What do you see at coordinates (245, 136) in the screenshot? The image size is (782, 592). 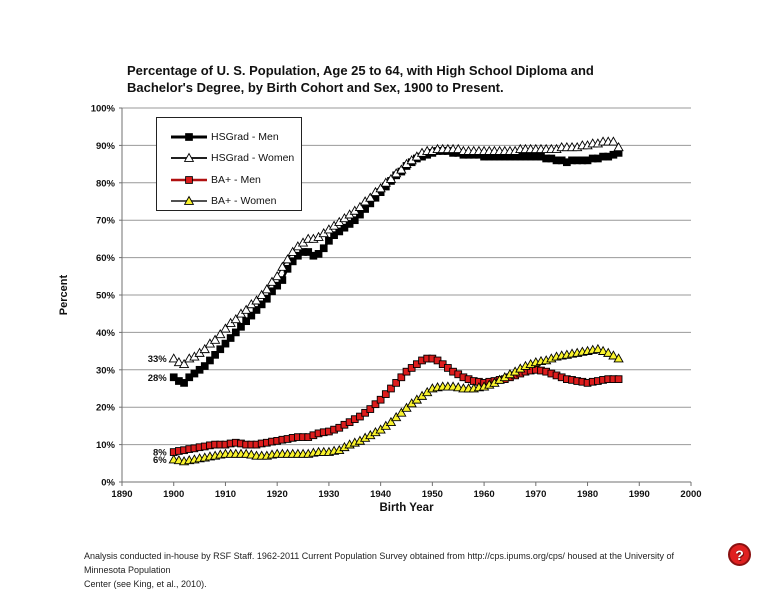 I see `legend-label: HSGrad - Men` at bounding box center [245, 136].